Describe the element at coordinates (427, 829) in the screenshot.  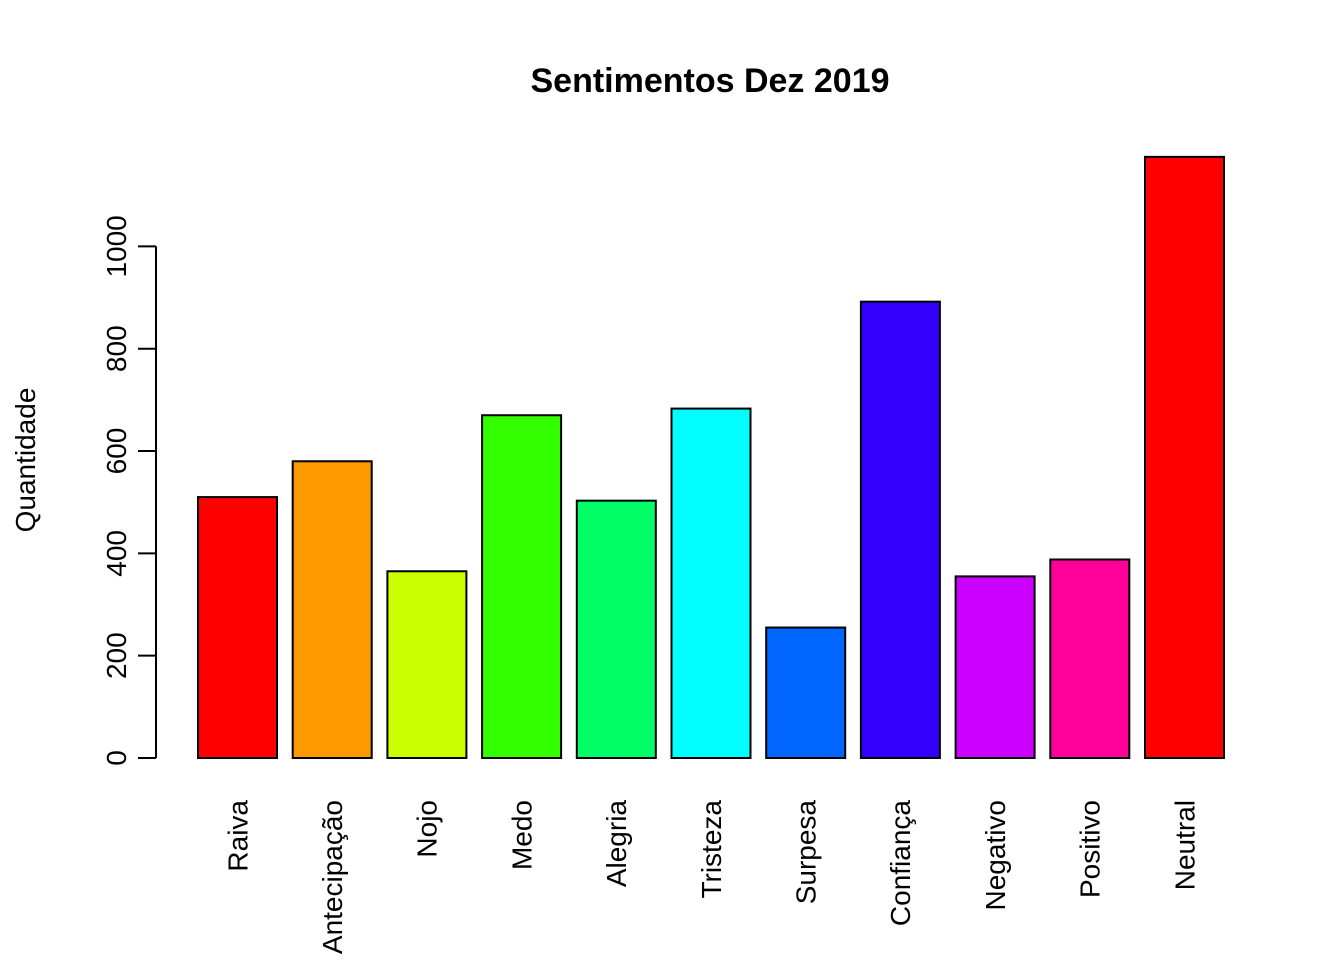
I see `category-label: Nojo` at that location.